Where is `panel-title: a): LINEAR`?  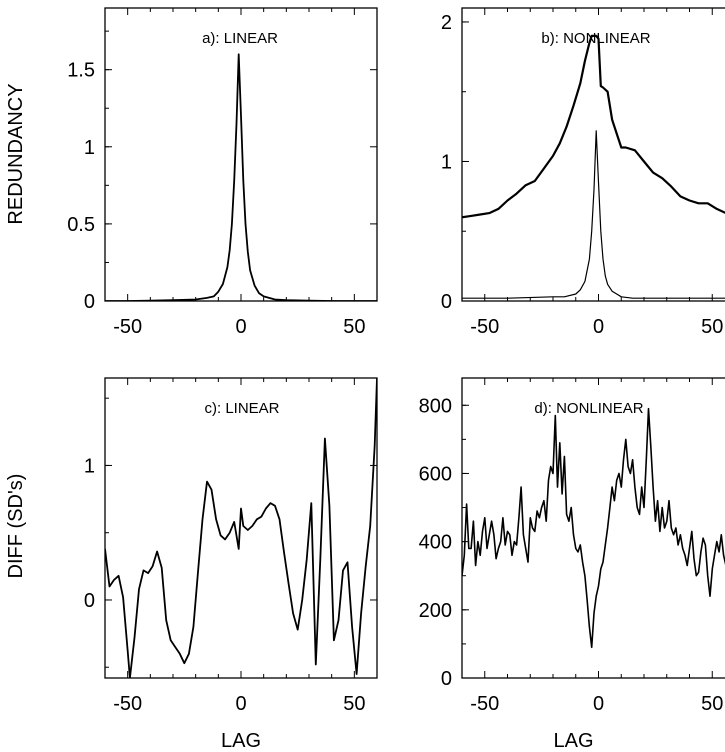
panel-title: a): LINEAR is located at coordinates (240, 38).